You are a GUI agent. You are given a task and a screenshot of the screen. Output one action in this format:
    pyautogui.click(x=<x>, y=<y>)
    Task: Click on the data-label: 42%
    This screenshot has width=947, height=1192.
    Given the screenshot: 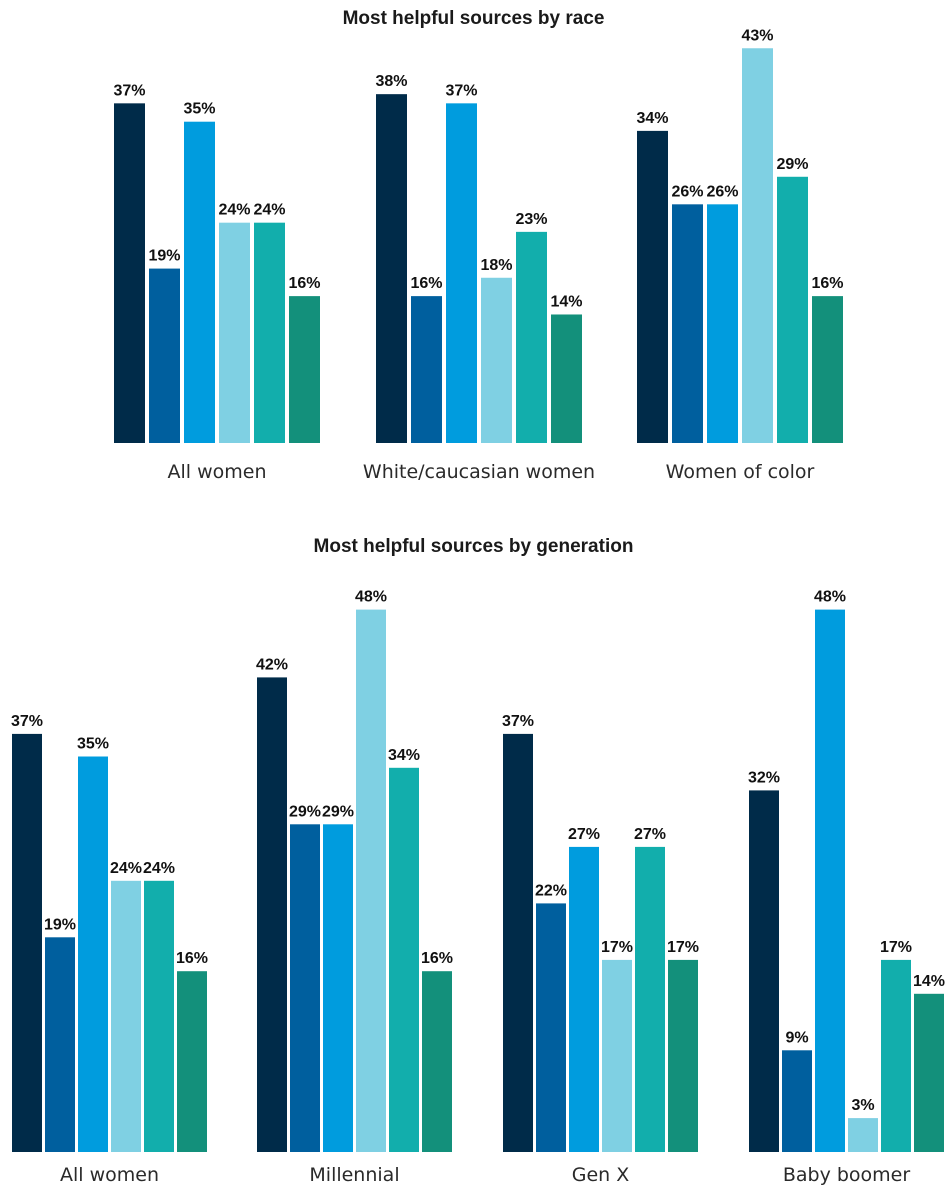 What is the action you would take?
    pyautogui.click(x=272, y=664)
    